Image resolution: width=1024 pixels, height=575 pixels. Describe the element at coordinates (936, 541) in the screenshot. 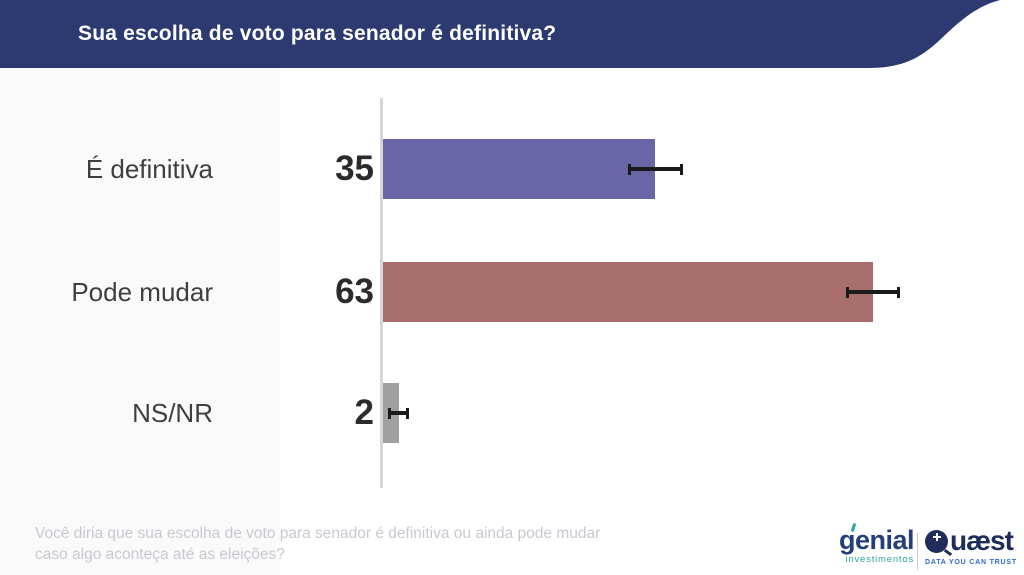

I see `quaest-q-circle` at that location.